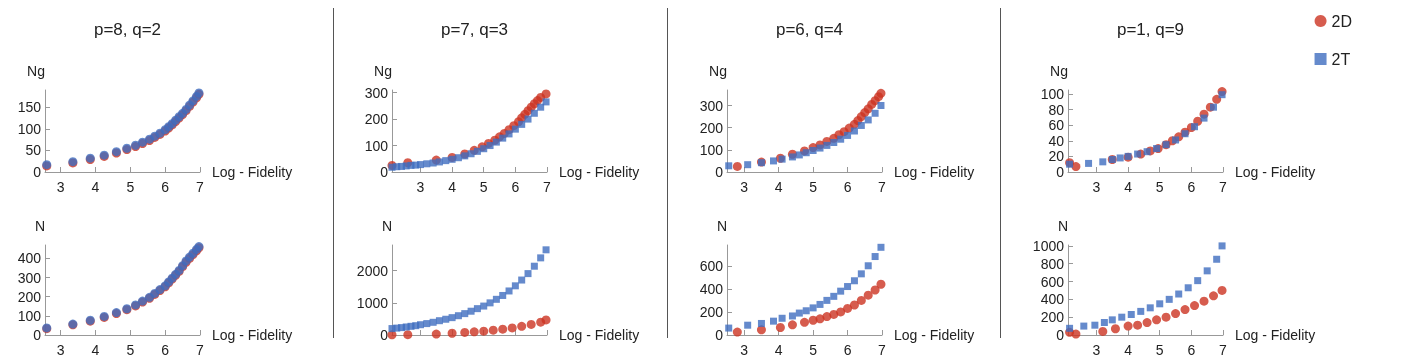  I want to click on chart-title: p=1, q=9, so click(1150, 29).